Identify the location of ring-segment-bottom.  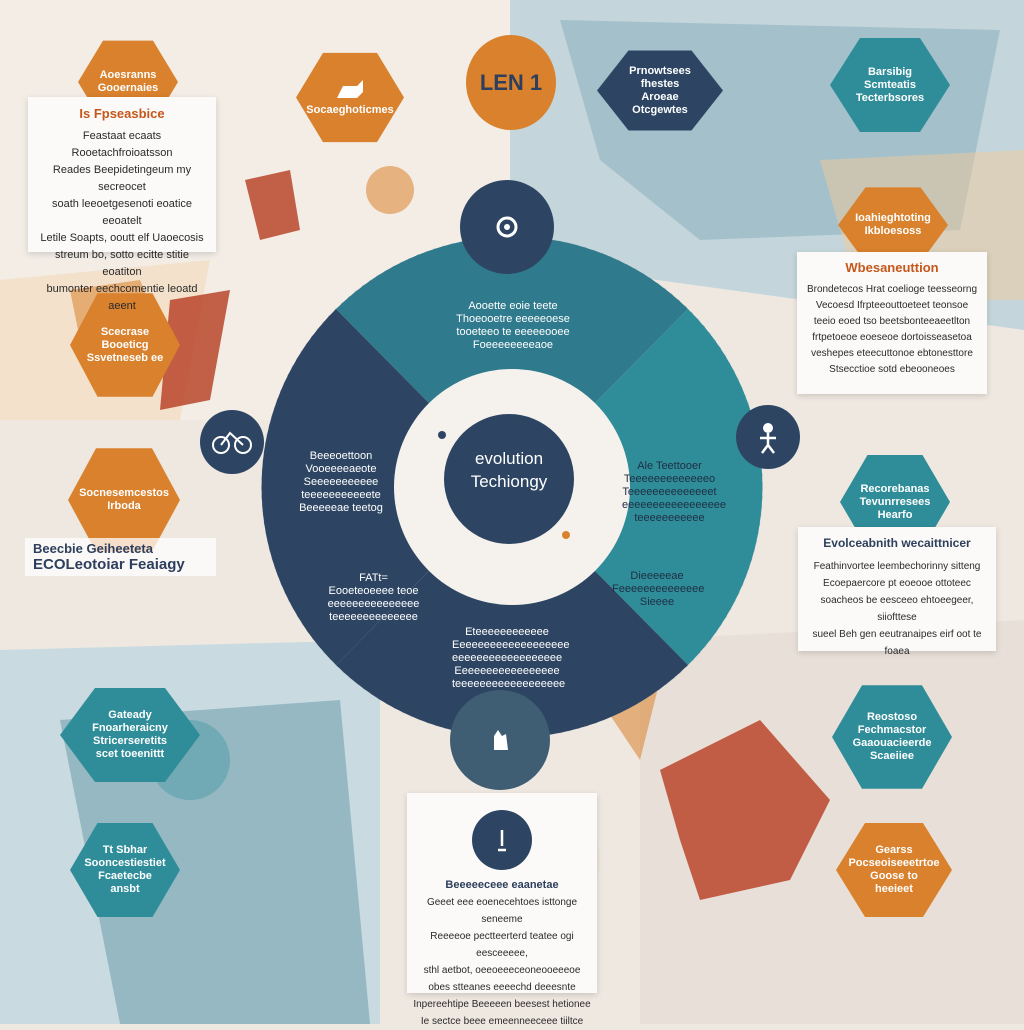
(512, 612).